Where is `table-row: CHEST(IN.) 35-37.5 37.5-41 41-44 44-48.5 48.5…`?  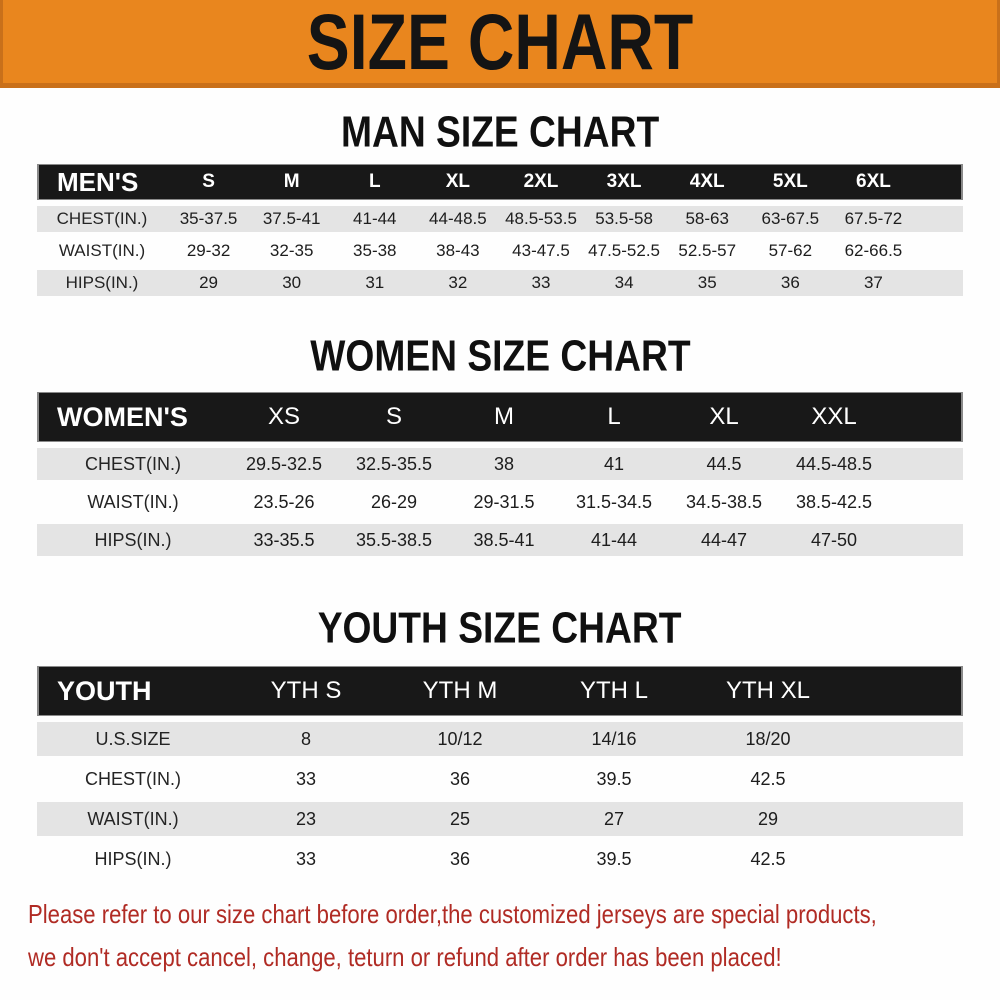 table-row: CHEST(IN.) 35-37.5 37.5-41 41-44 44-48.5 48.5… is located at coordinates (500, 219).